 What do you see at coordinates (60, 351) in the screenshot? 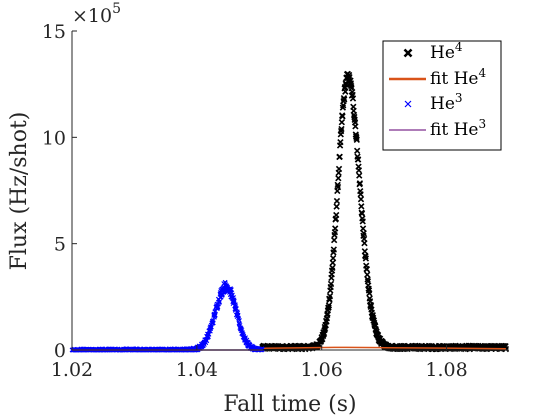
I see `y-tick-label: 0` at bounding box center [60, 351].